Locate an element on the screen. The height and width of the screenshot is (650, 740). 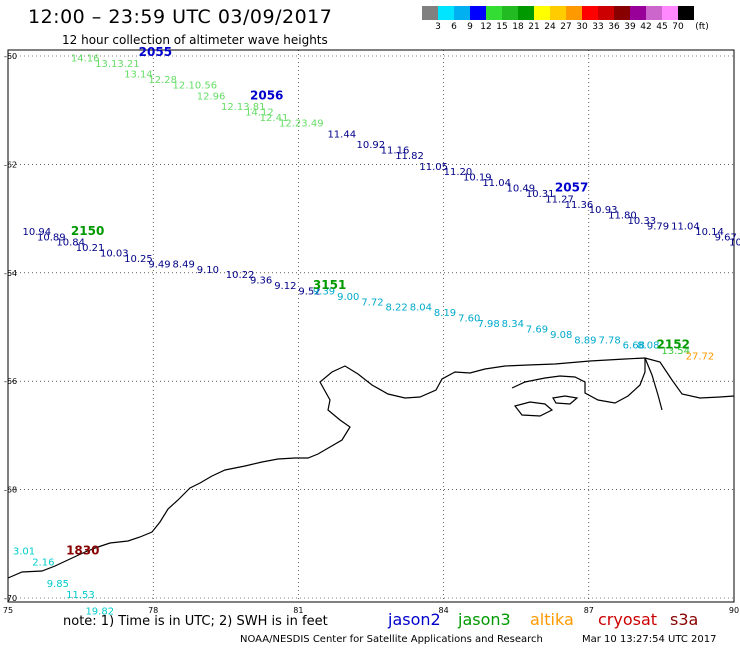
wave-height-value: 10.14 is located at coordinates (709, 232).